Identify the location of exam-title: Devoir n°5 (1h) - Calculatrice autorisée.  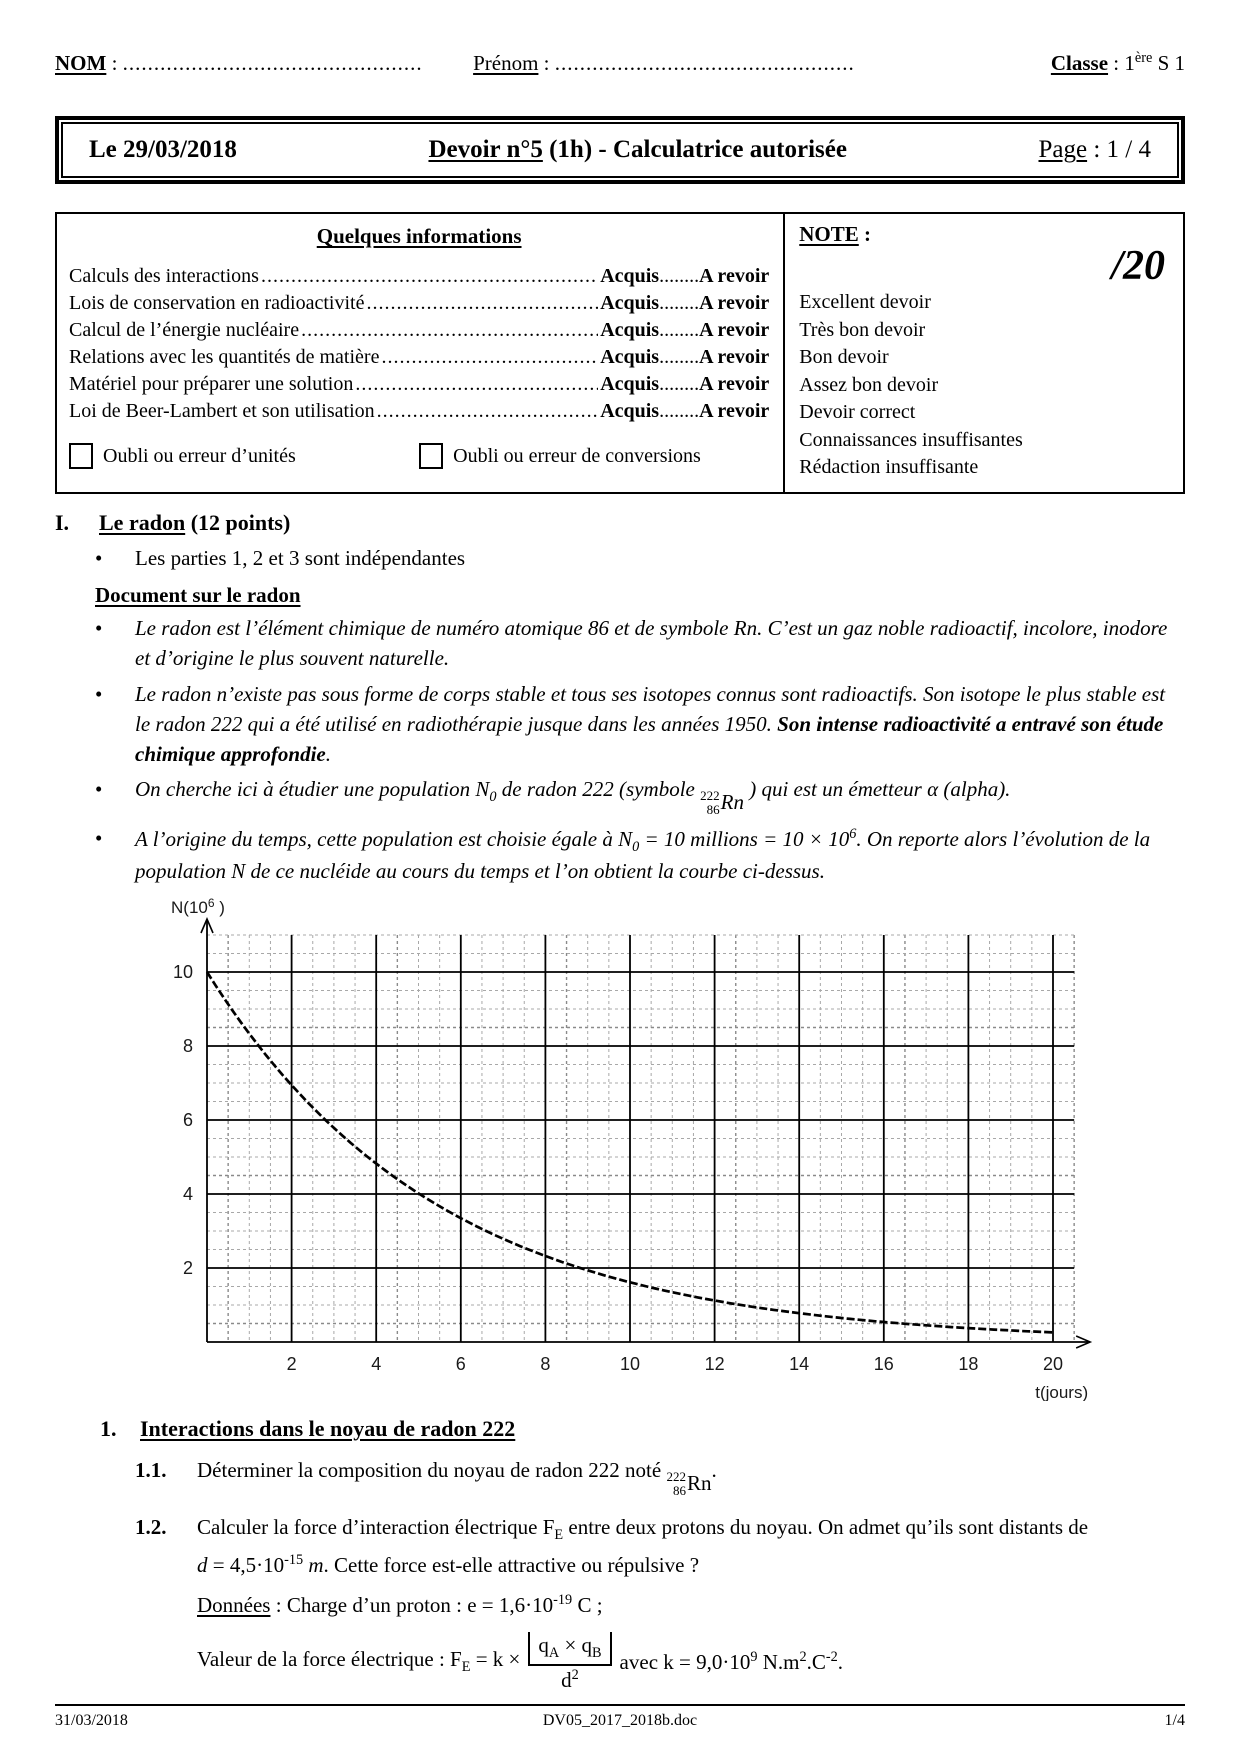
(637, 149).